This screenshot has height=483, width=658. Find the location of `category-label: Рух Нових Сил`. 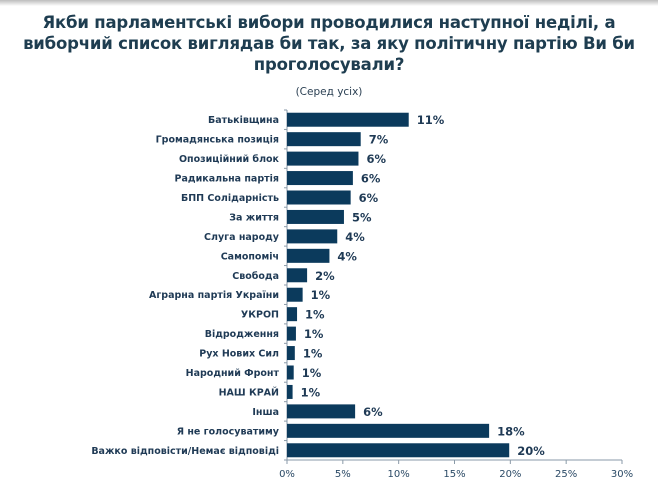

category-label: Рух Нових Сил is located at coordinates (239, 354).